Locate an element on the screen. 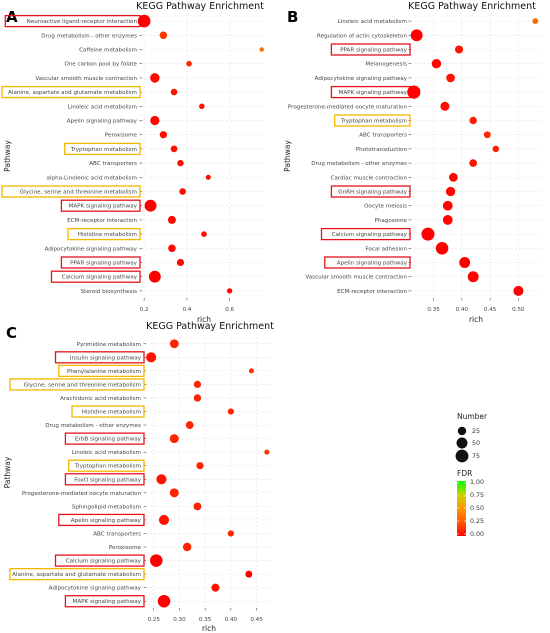 This screenshot has width=550, height=633. y-tick-label: Pyrimidine metabolism is located at coordinates (109, 345).